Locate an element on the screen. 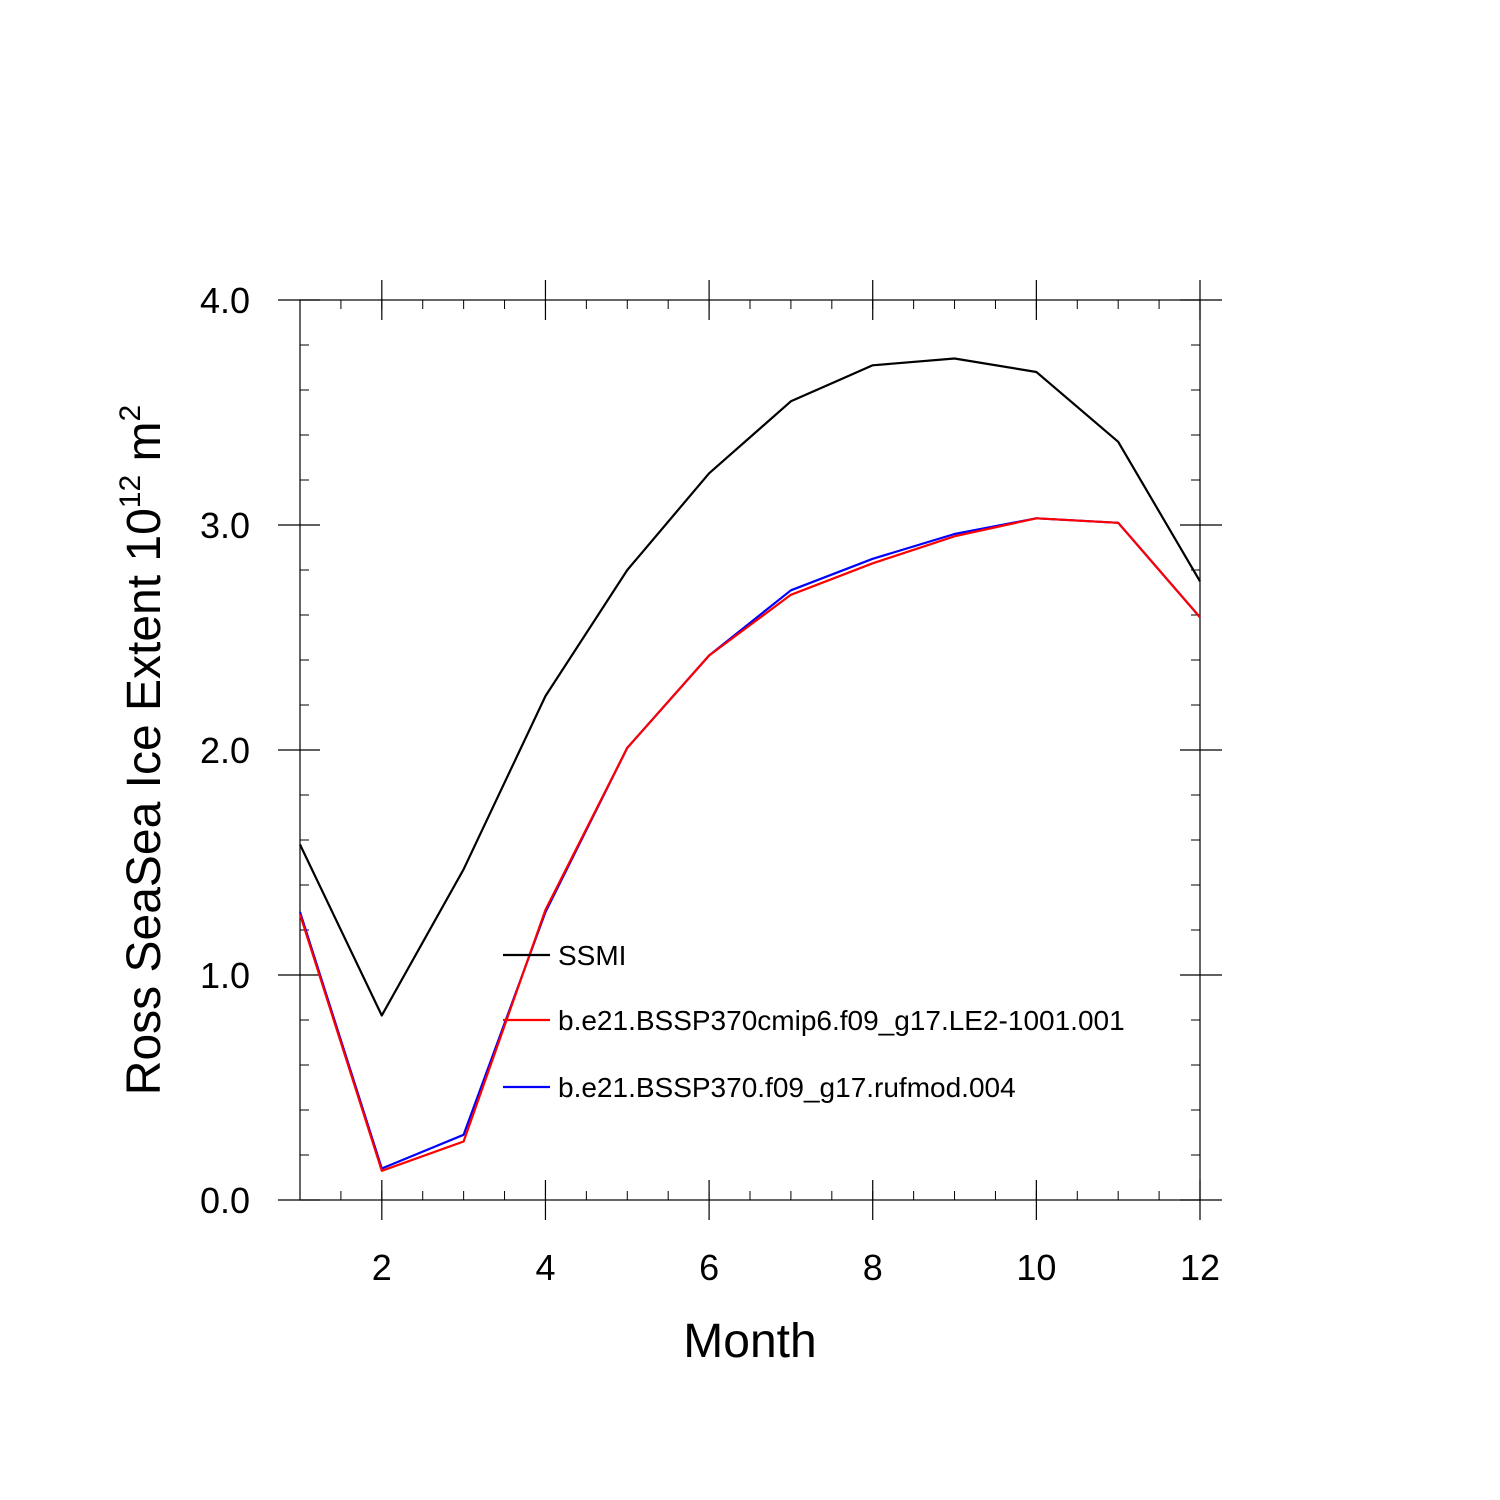 The height and width of the screenshot is (1500, 1500). x-tick-label: 6 is located at coordinates (709, 1267).